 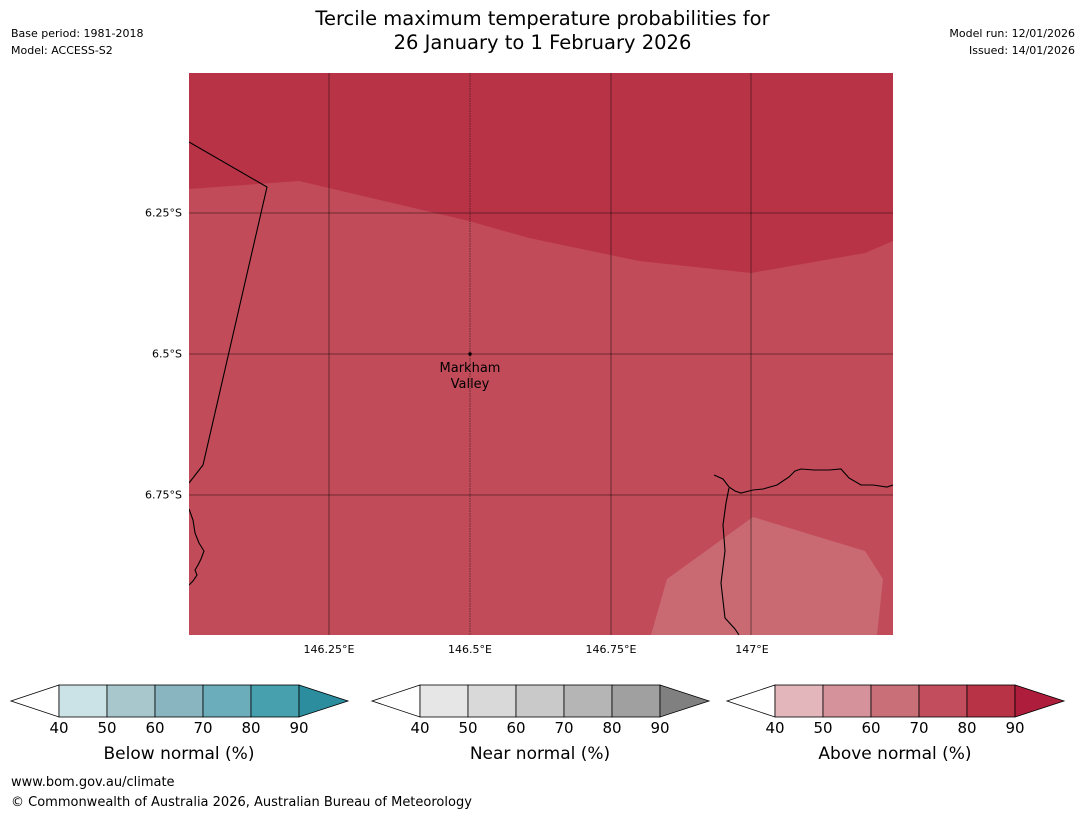 What do you see at coordinates (1040, 701) in the screenshot?
I see `above-colorbar-high-arrow` at bounding box center [1040, 701].